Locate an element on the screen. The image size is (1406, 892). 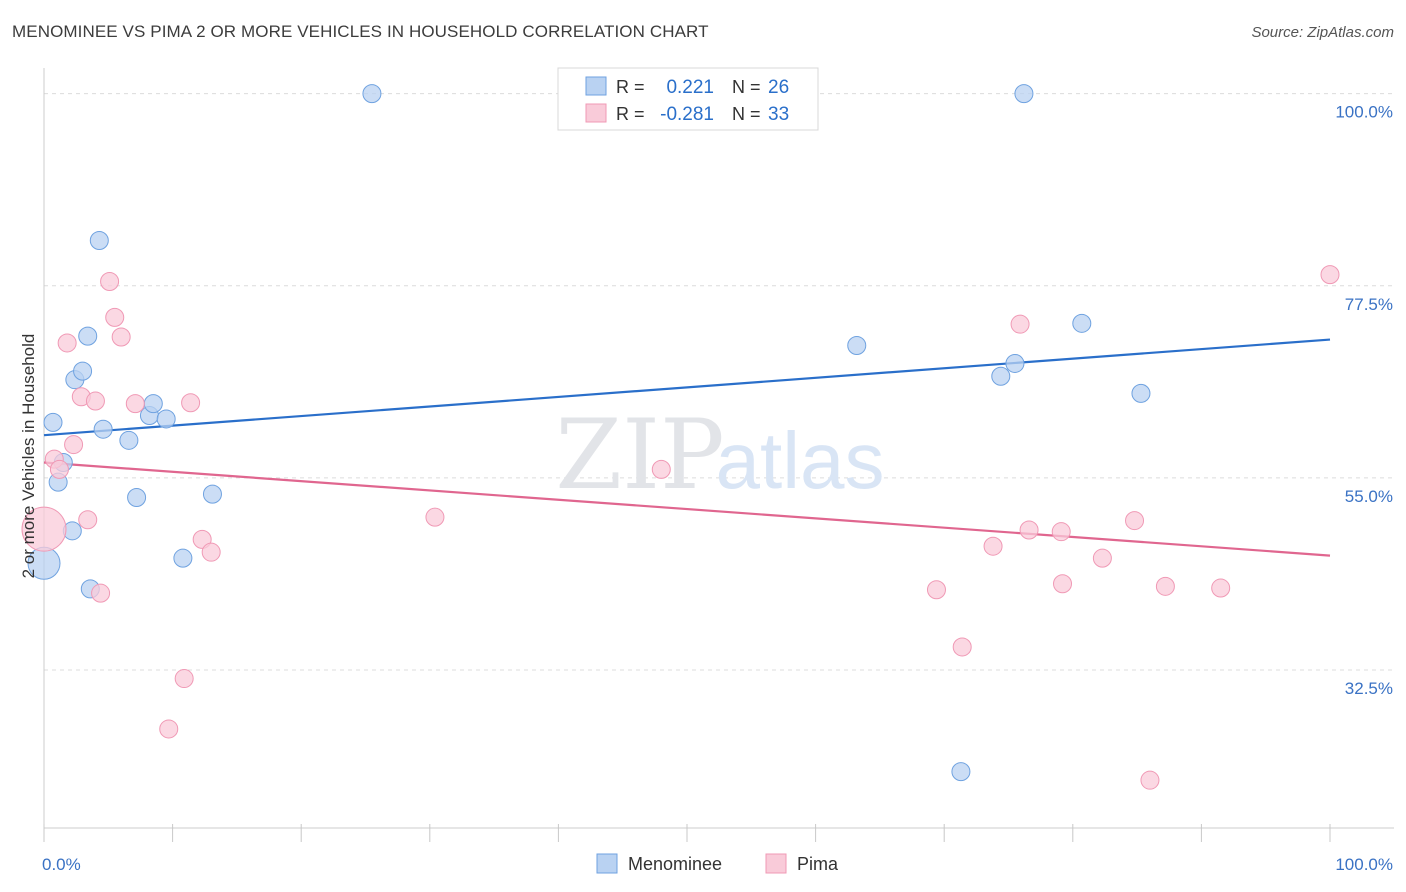
watermark: ZIP atlas is located at coordinates (719, 455).